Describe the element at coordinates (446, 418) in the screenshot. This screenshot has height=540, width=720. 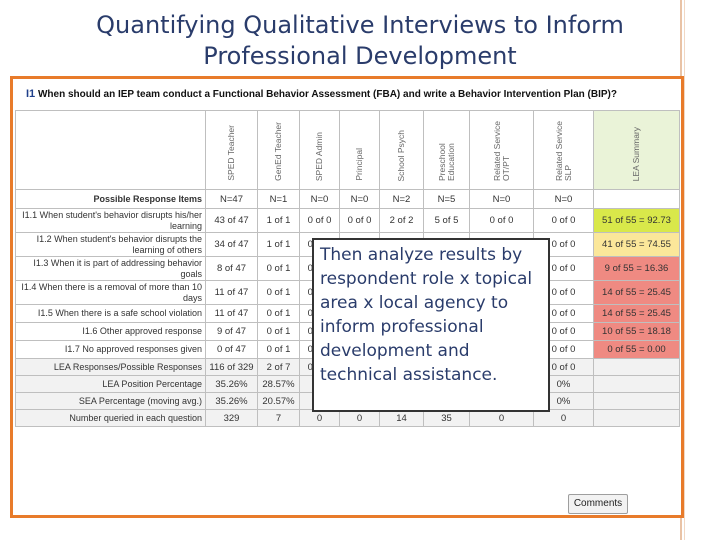
I see `total-cell: 35` at that location.